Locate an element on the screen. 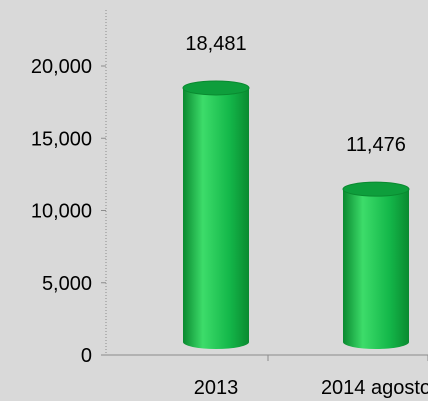 This screenshot has height=401, width=428. bar-2013 is located at coordinates (216, 214).